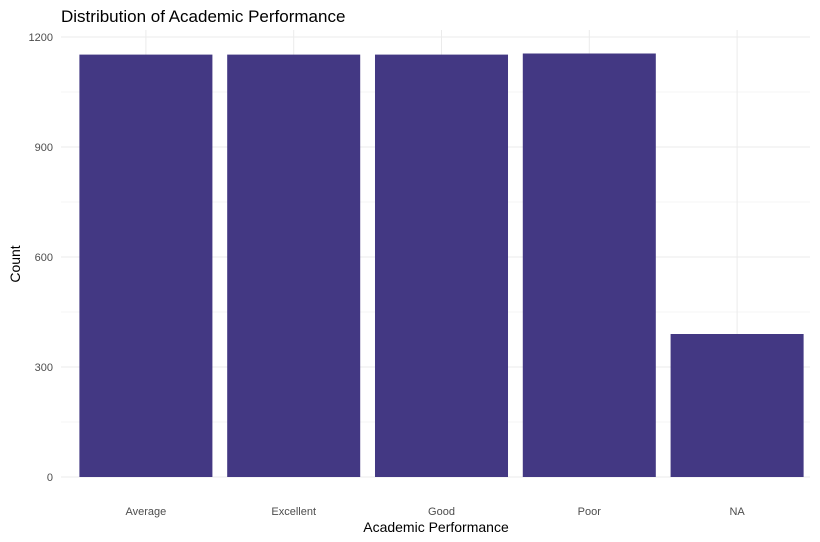 This screenshot has width=820, height=542. I want to click on y-tick-label: 1200, so click(41, 38).